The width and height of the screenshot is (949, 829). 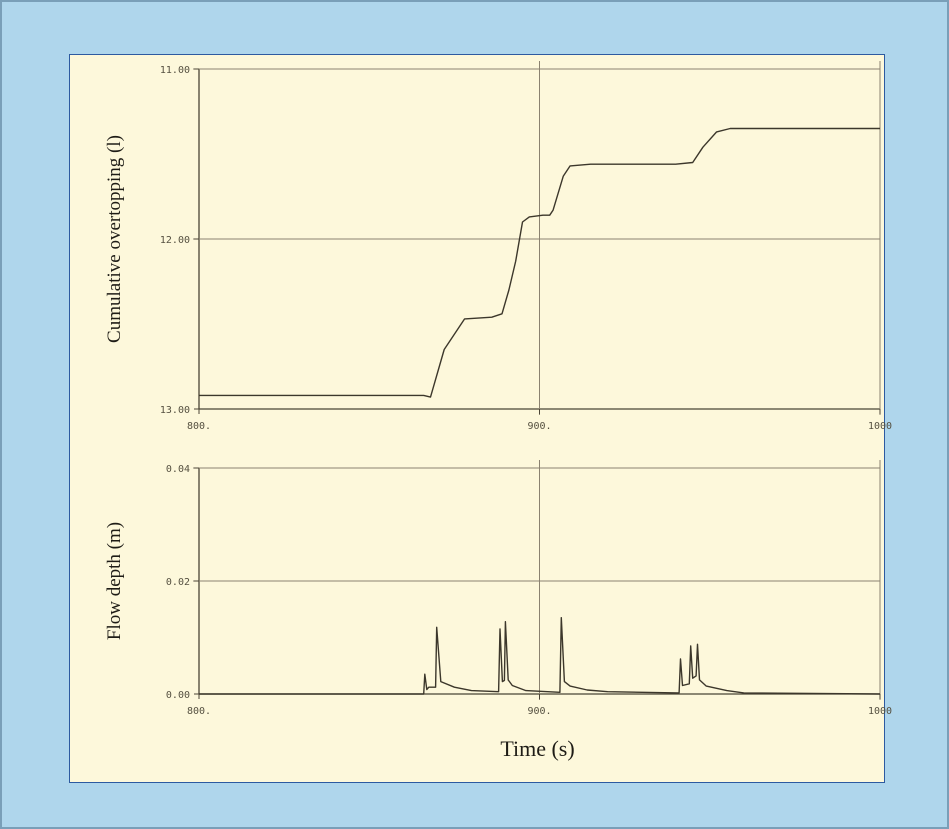 What do you see at coordinates (175, 240) in the screenshot?
I see `y-tick-label: 12.00` at bounding box center [175, 240].